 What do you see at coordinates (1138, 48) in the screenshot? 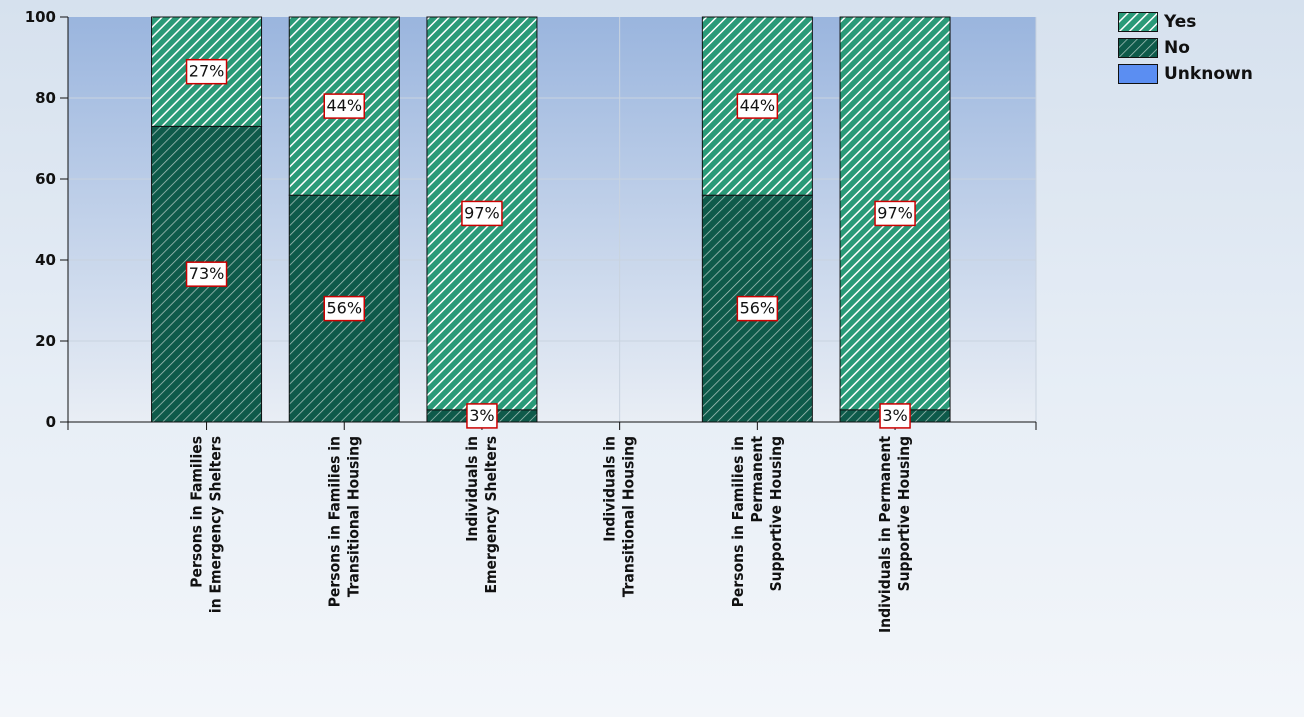
I see `legend-swatch-no` at bounding box center [1138, 48].